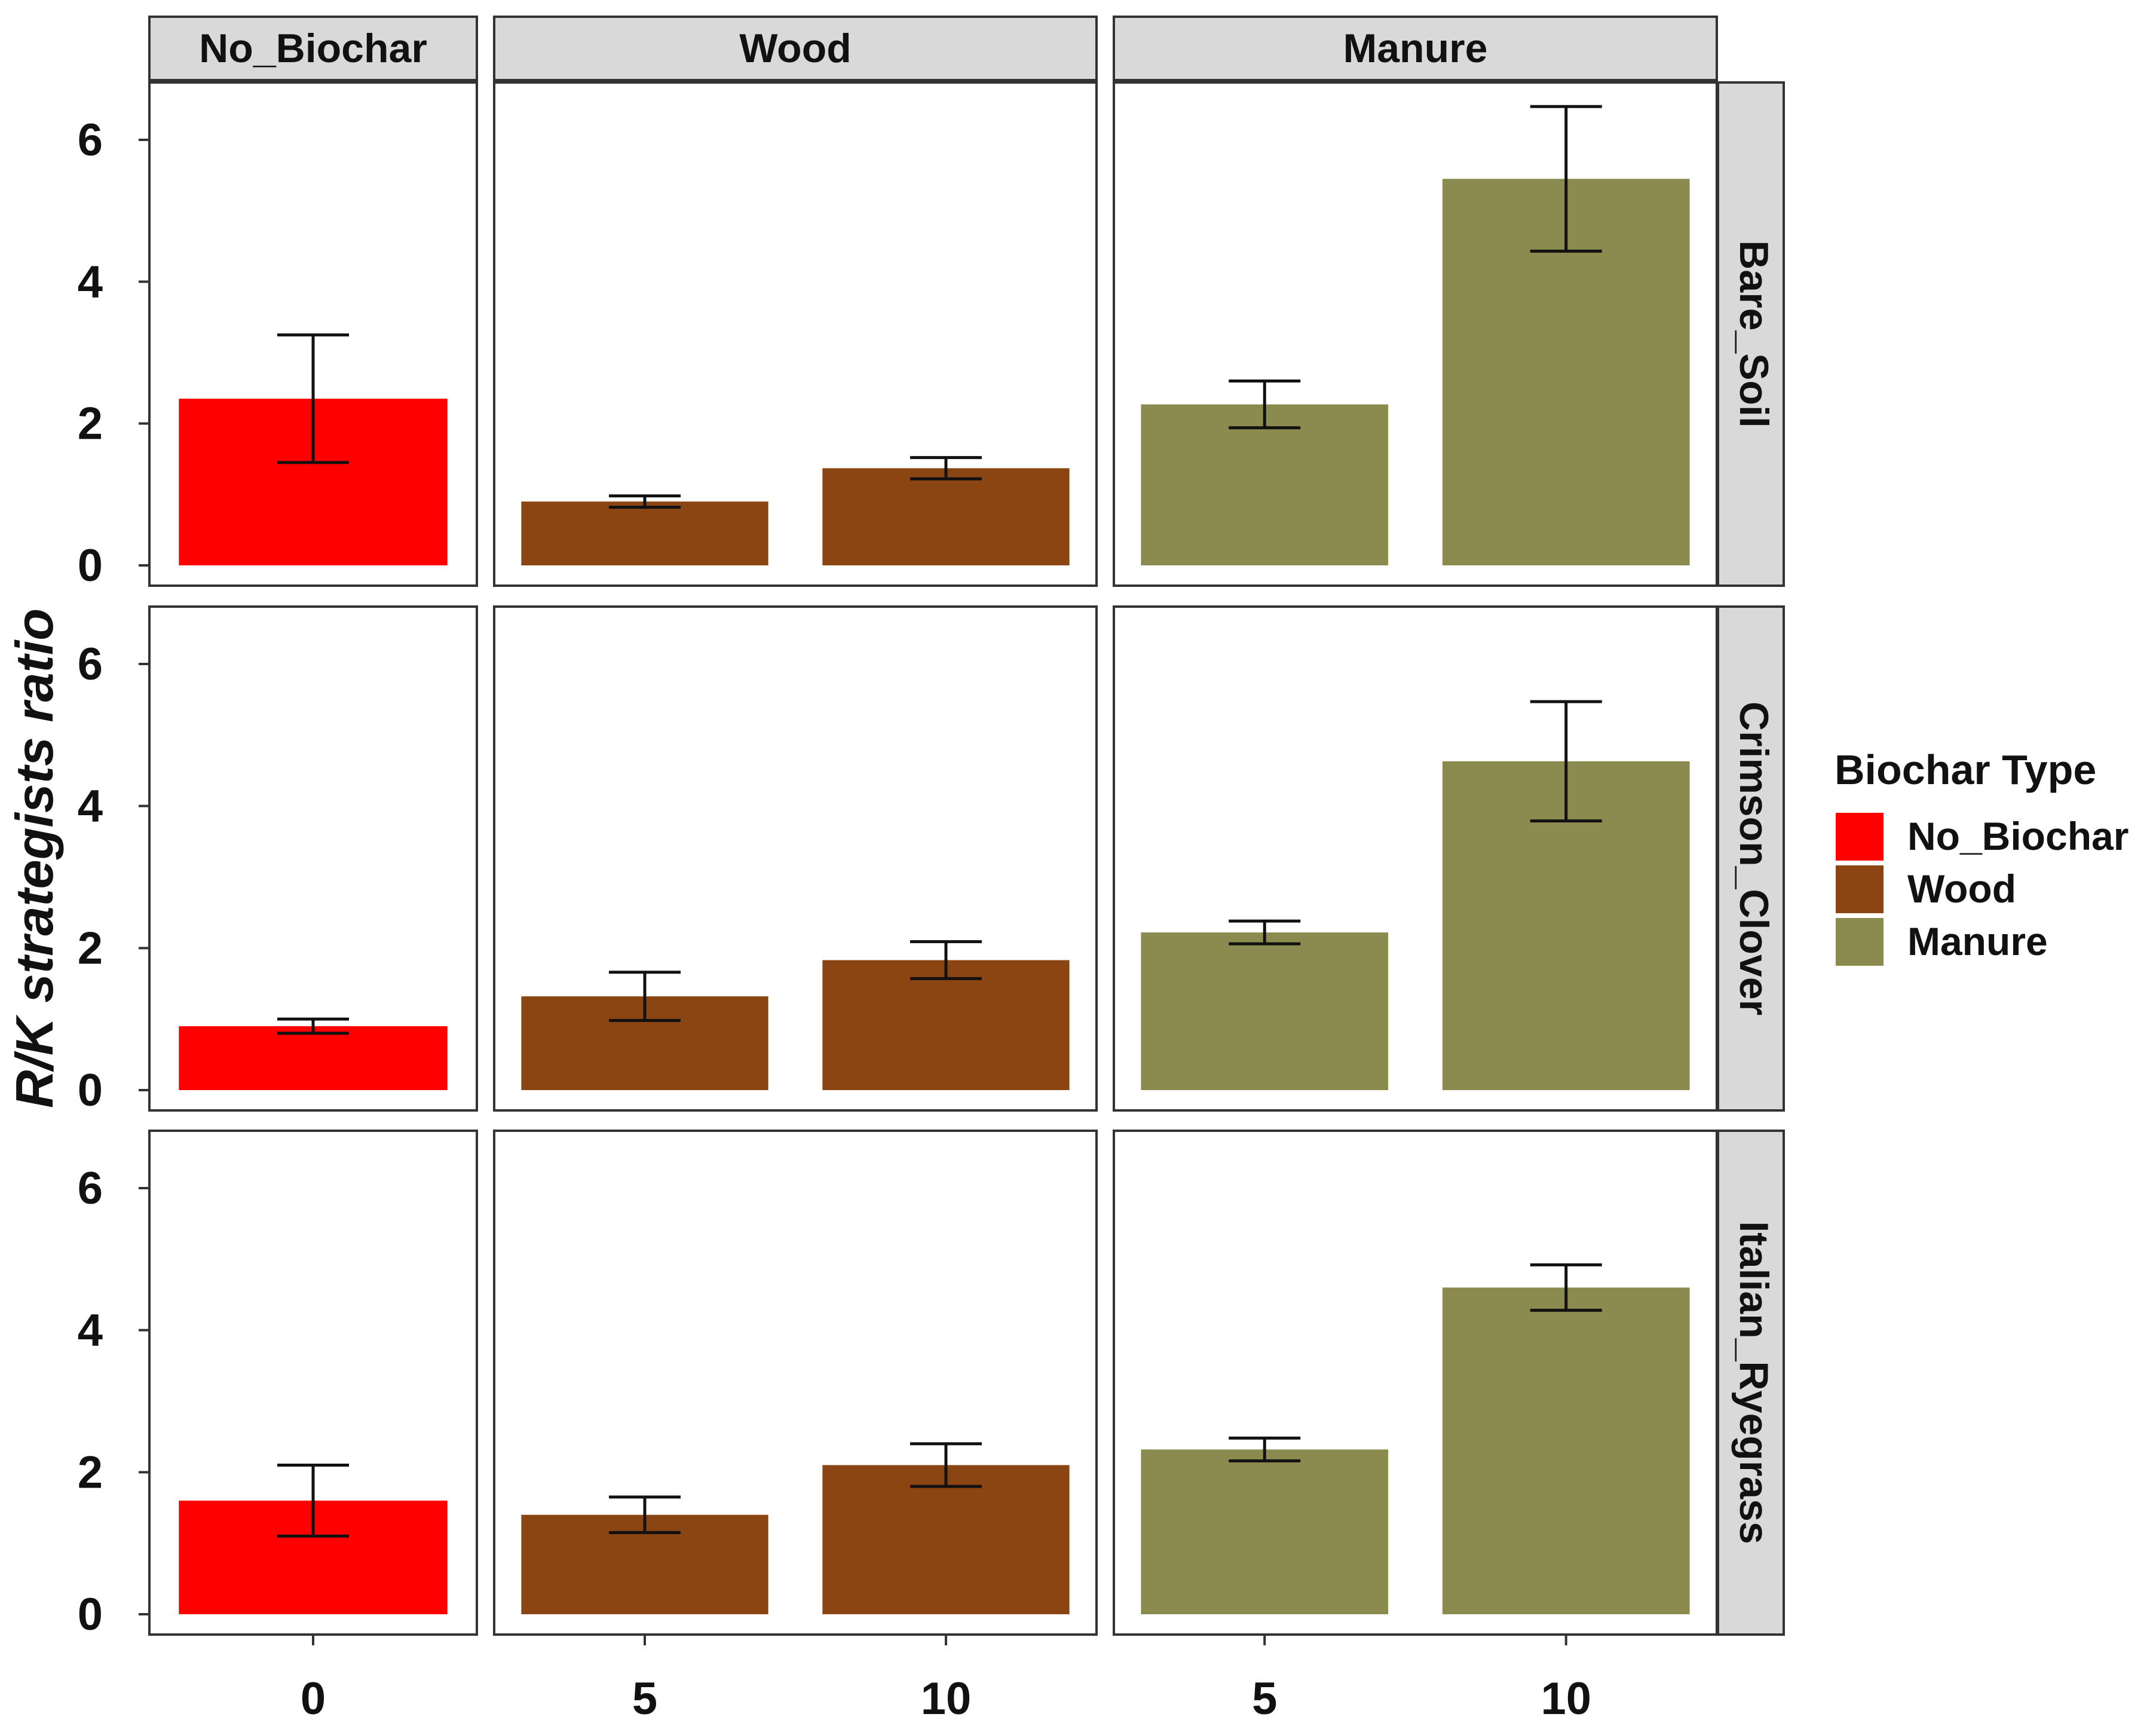 Image resolution: width=2156 pixels, height=1726 pixels. Describe the element at coordinates (1961, 889) in the screenshot. I see `legend-label: Wood` at that location.